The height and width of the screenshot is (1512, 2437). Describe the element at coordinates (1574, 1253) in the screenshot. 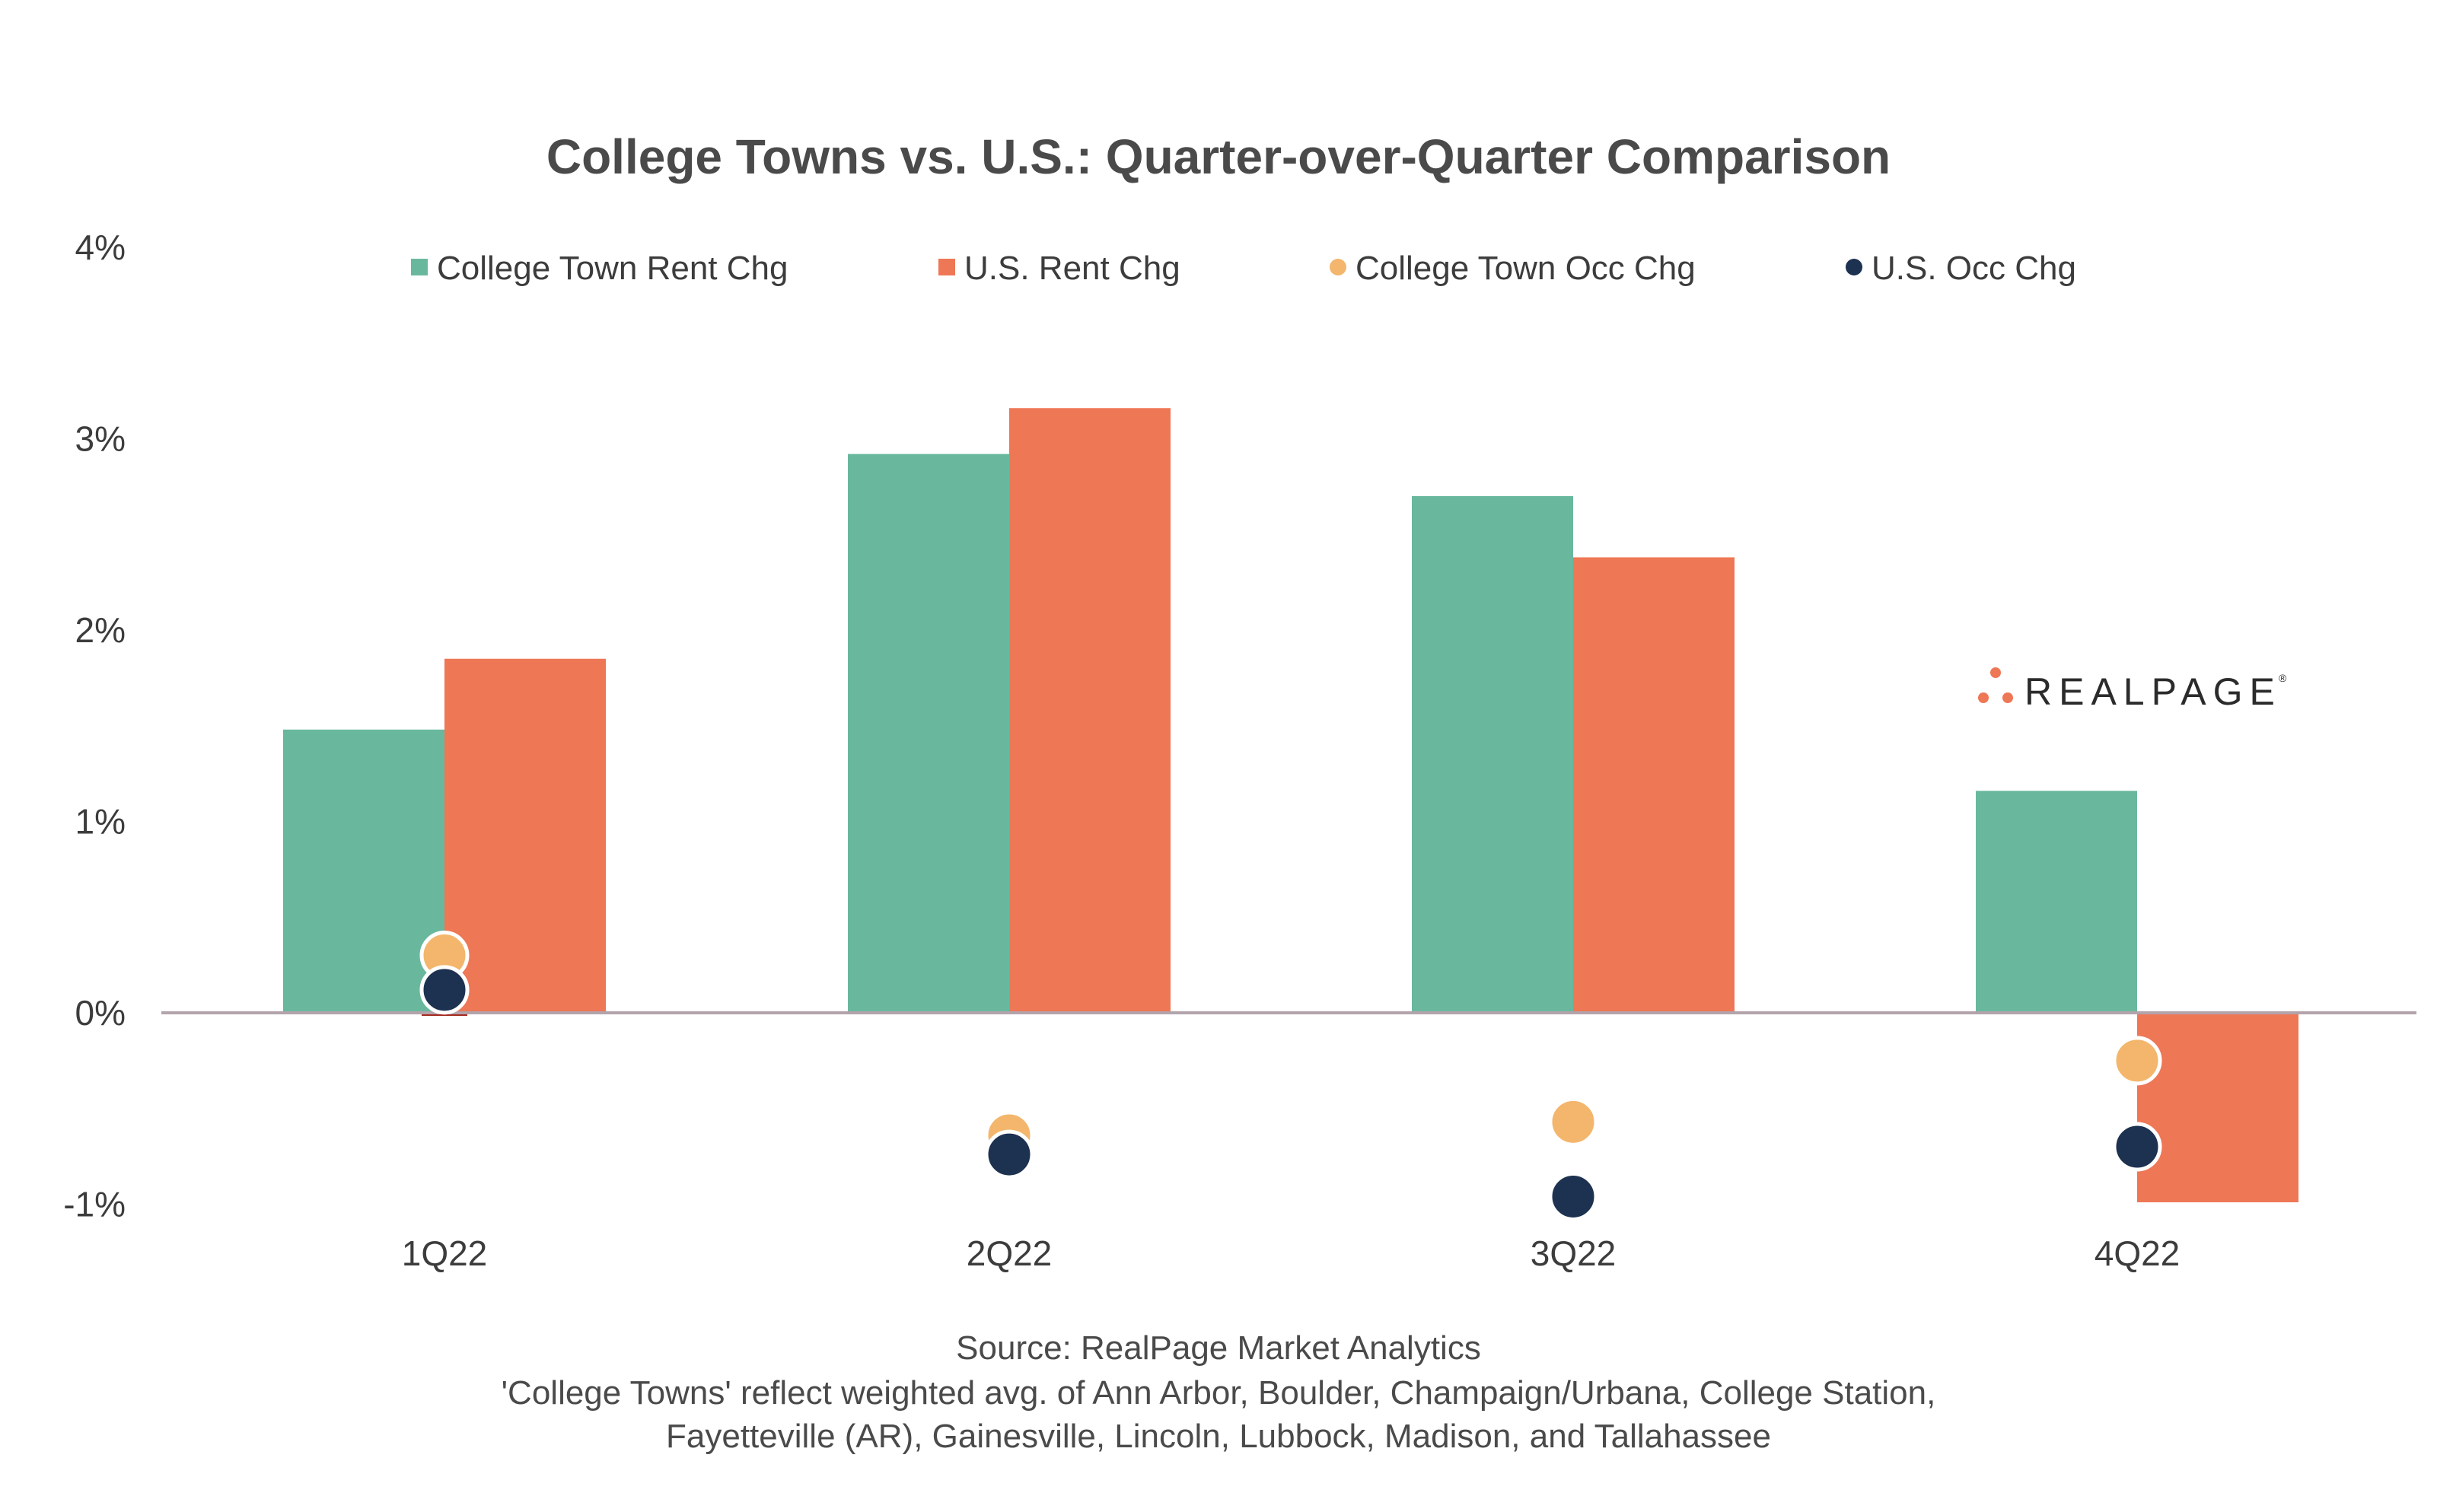

I see `x-tick-label: 3Q22` at that location.